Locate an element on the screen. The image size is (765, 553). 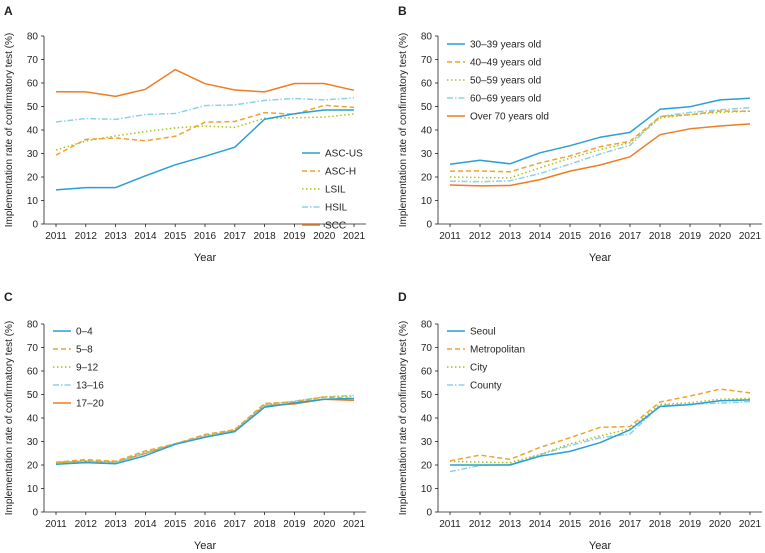
series-line-60-69-years-old is located at coordinates (600, 144).